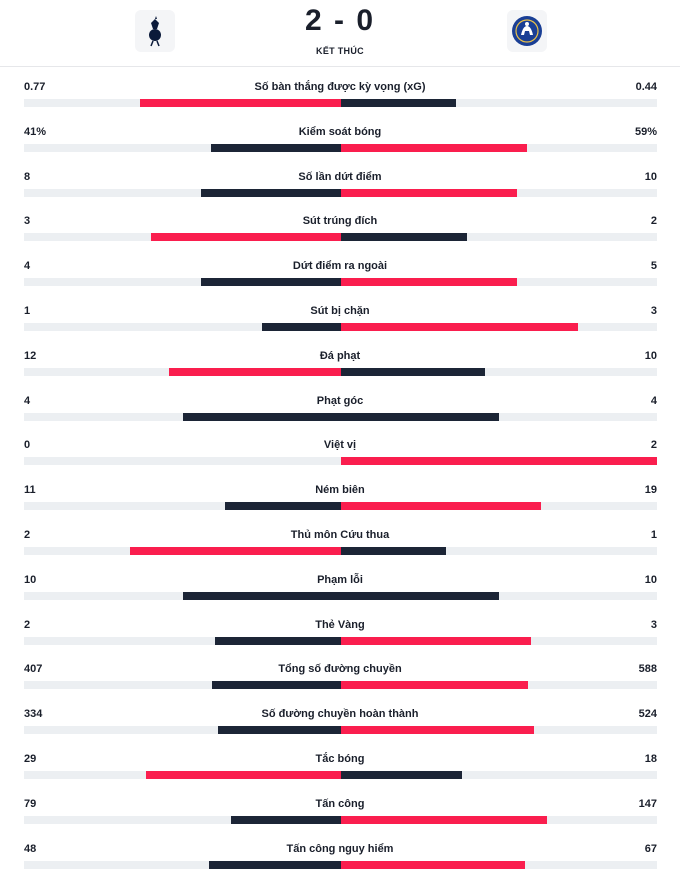 This screenshot has height=882, width=680. Describe the element at coordinates (35, 131) in the screenshot. I see `home-stat-value: 41%` at that location.